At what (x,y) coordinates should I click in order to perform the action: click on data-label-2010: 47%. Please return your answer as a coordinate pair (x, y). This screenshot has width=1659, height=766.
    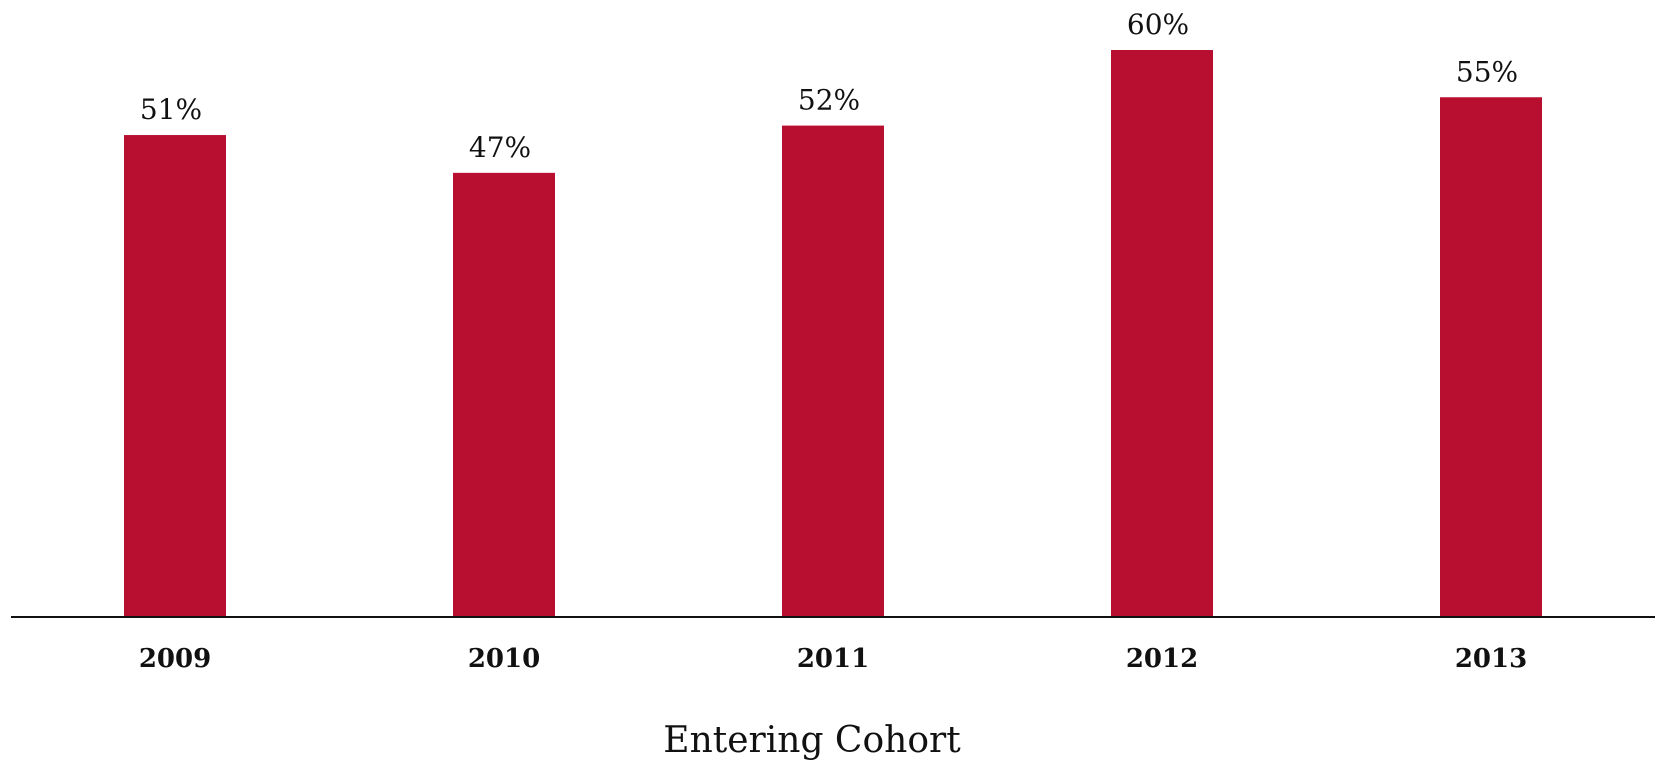
    Looking at the image, I should click on (500, 147).